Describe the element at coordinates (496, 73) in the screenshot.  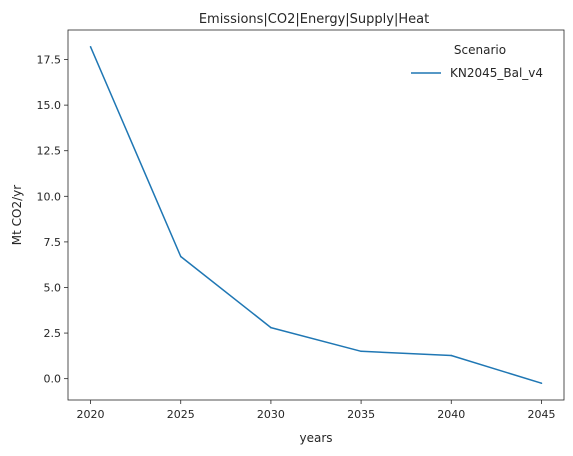
I see `legend-entry-kn2045-bal-v4: KN2045_Bal_v4` at that location.